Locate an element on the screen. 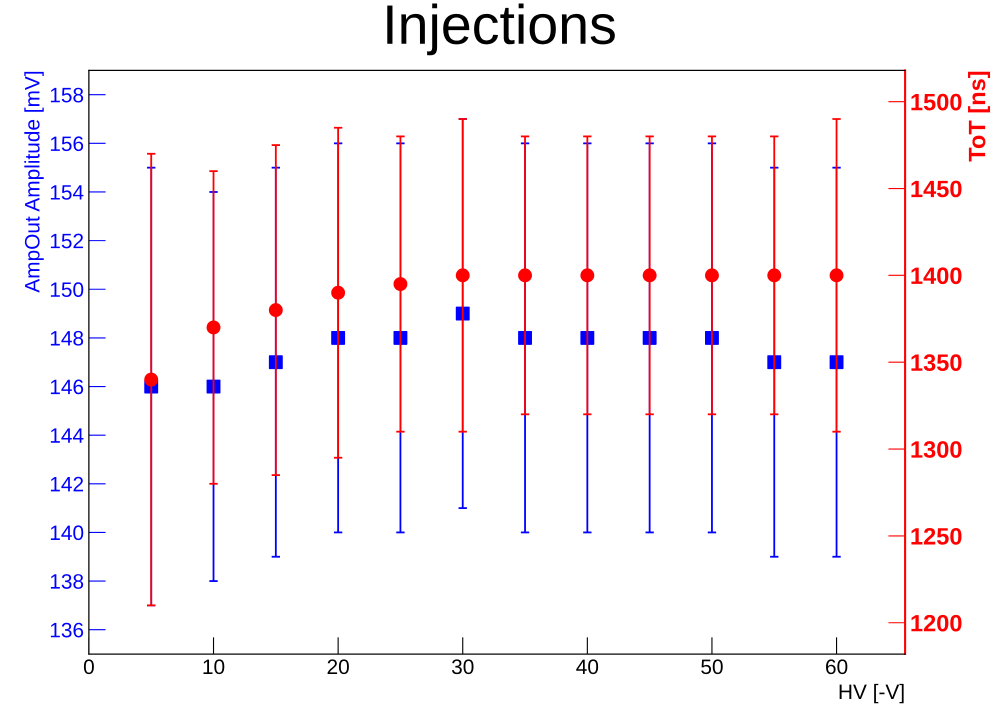 The height and width of the screenshot is (704, 999). x-tick-label: 60 is located at coordinates (837, 666).